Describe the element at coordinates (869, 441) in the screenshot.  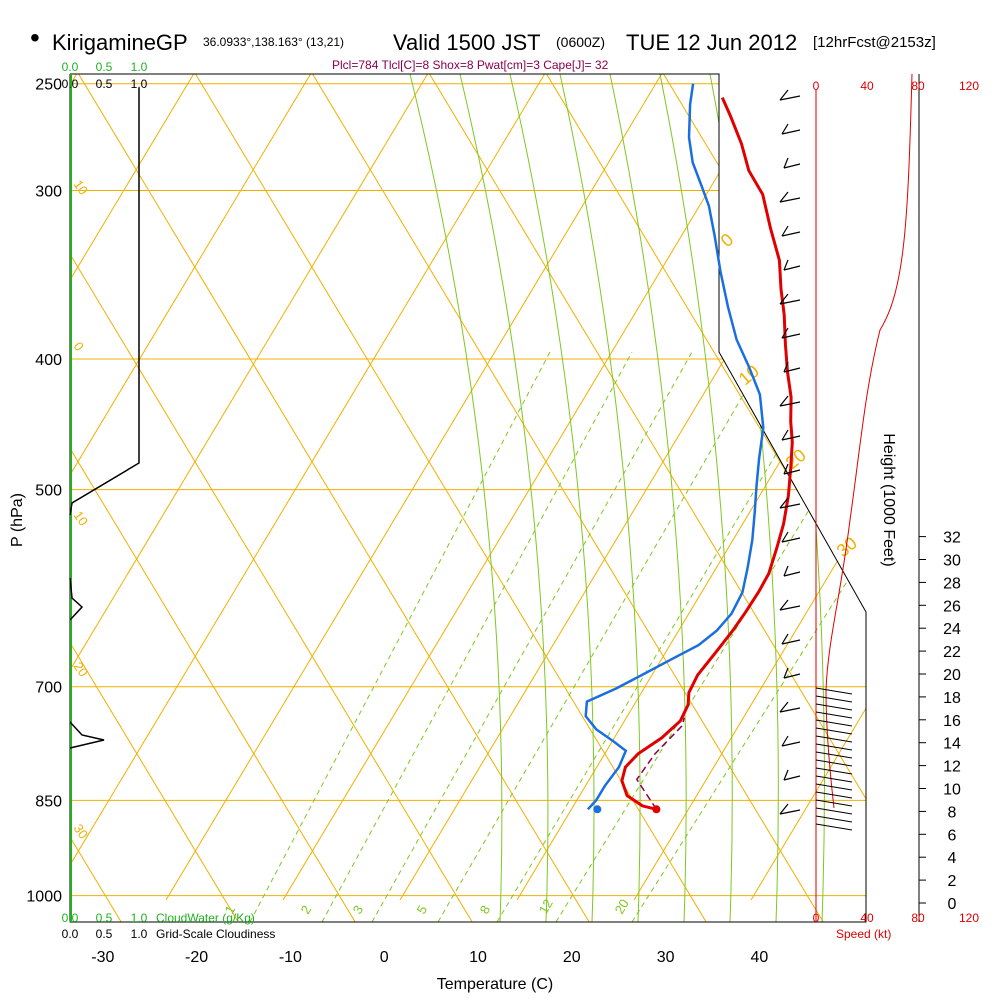
I see `wind-speed-profile` at that location.